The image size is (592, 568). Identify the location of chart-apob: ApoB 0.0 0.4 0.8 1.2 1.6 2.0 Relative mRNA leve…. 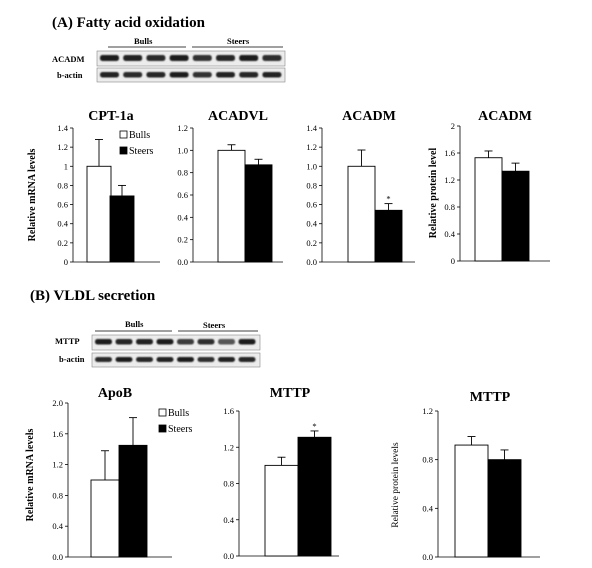
(109, 474).